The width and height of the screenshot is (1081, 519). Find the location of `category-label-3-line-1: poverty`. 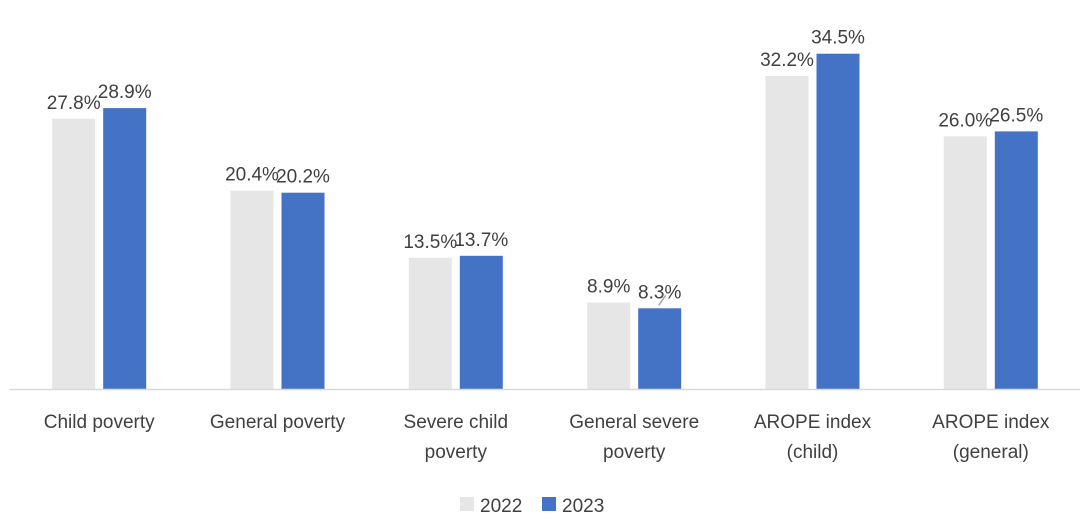

category-label-3-line-1: poverty is located at coordinates (634, 452).